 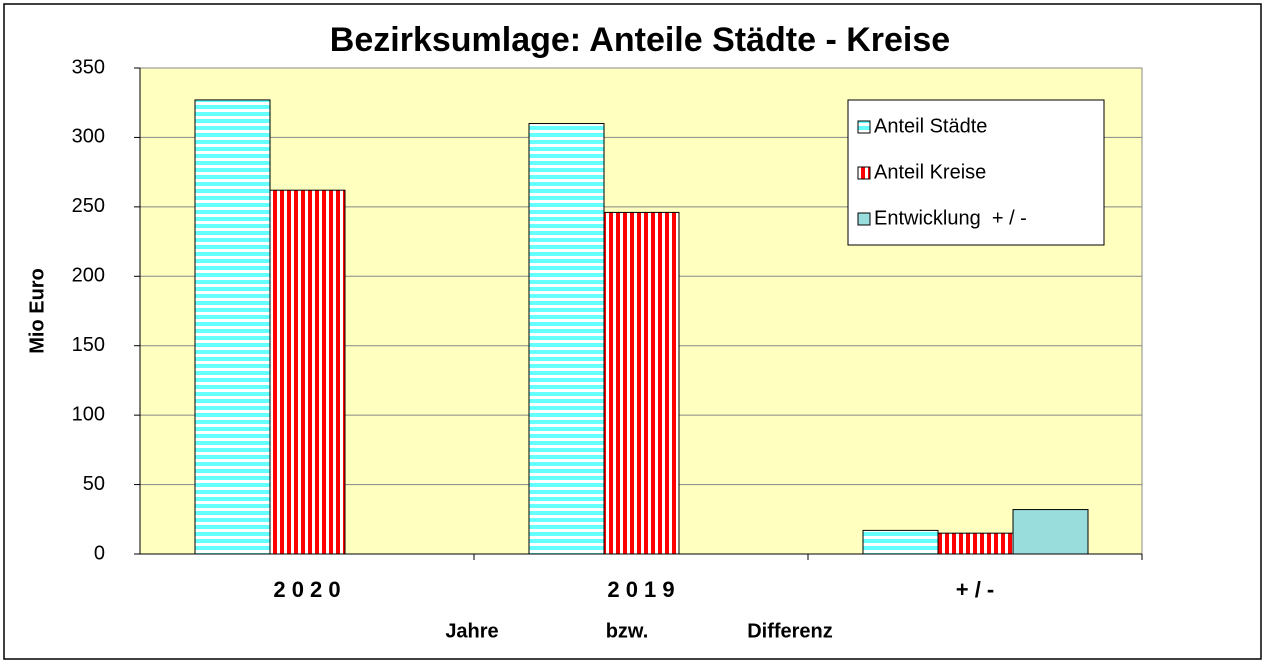 I want to click on x-tick-label: 2 0 1 9, so click(x=640, y=589).